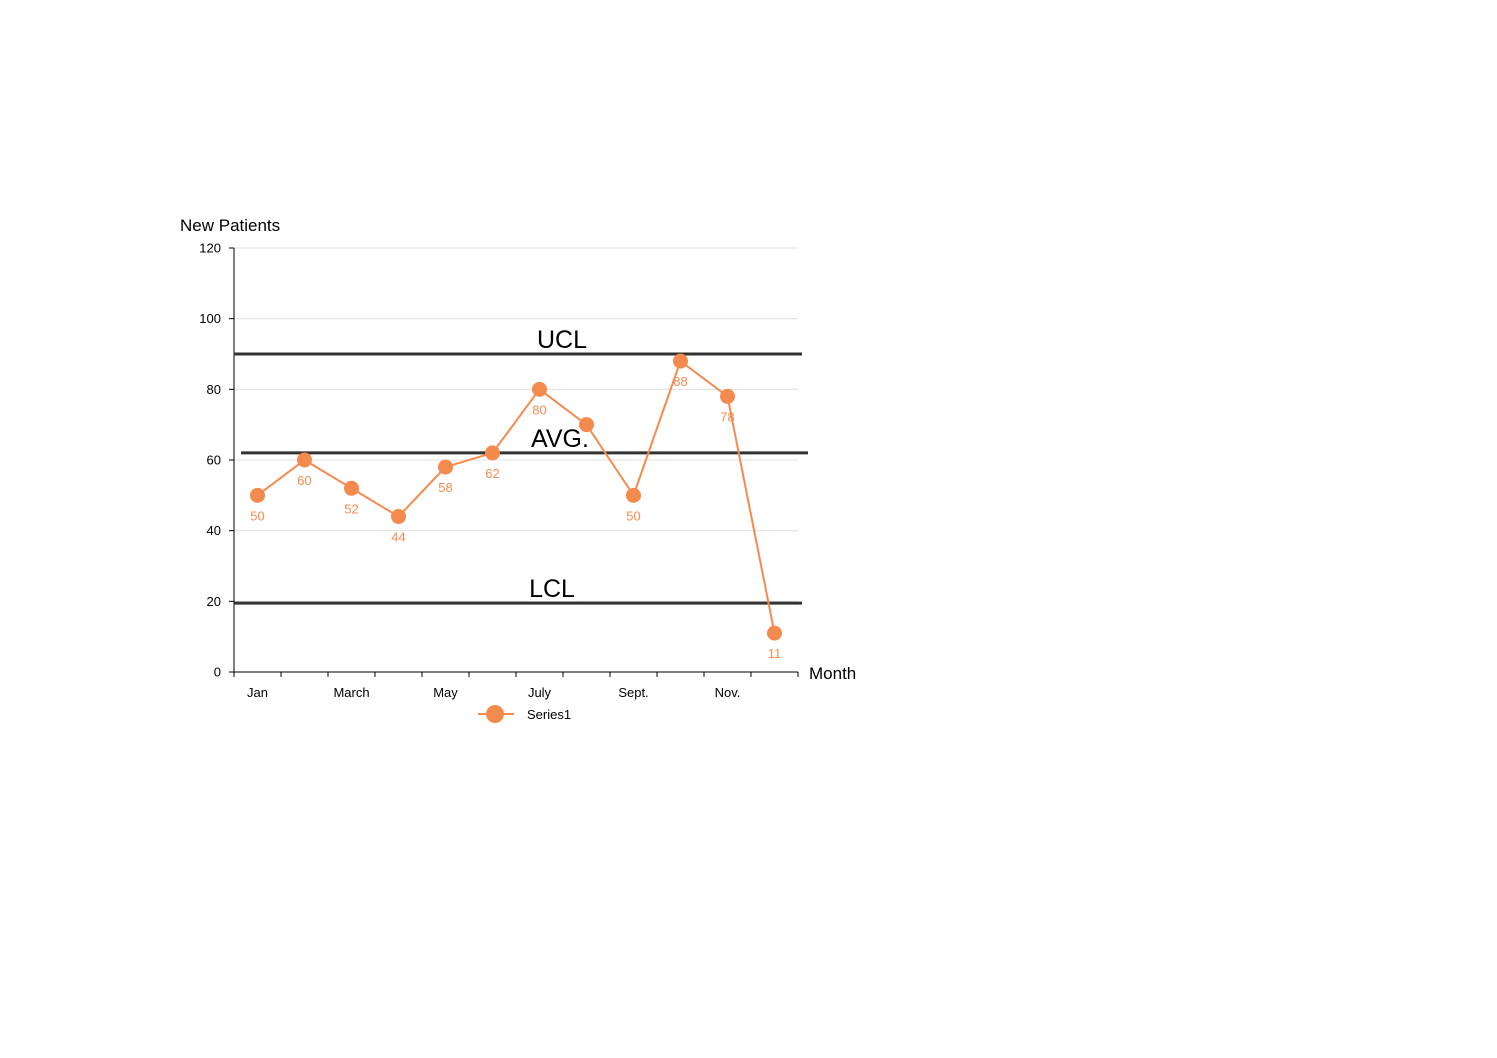 This screenshot has width=1497, height=1058. What do you see at coordinates (727, 416) in the screenshot?
I see `data-label: 78` at bounding box center [727, 416].